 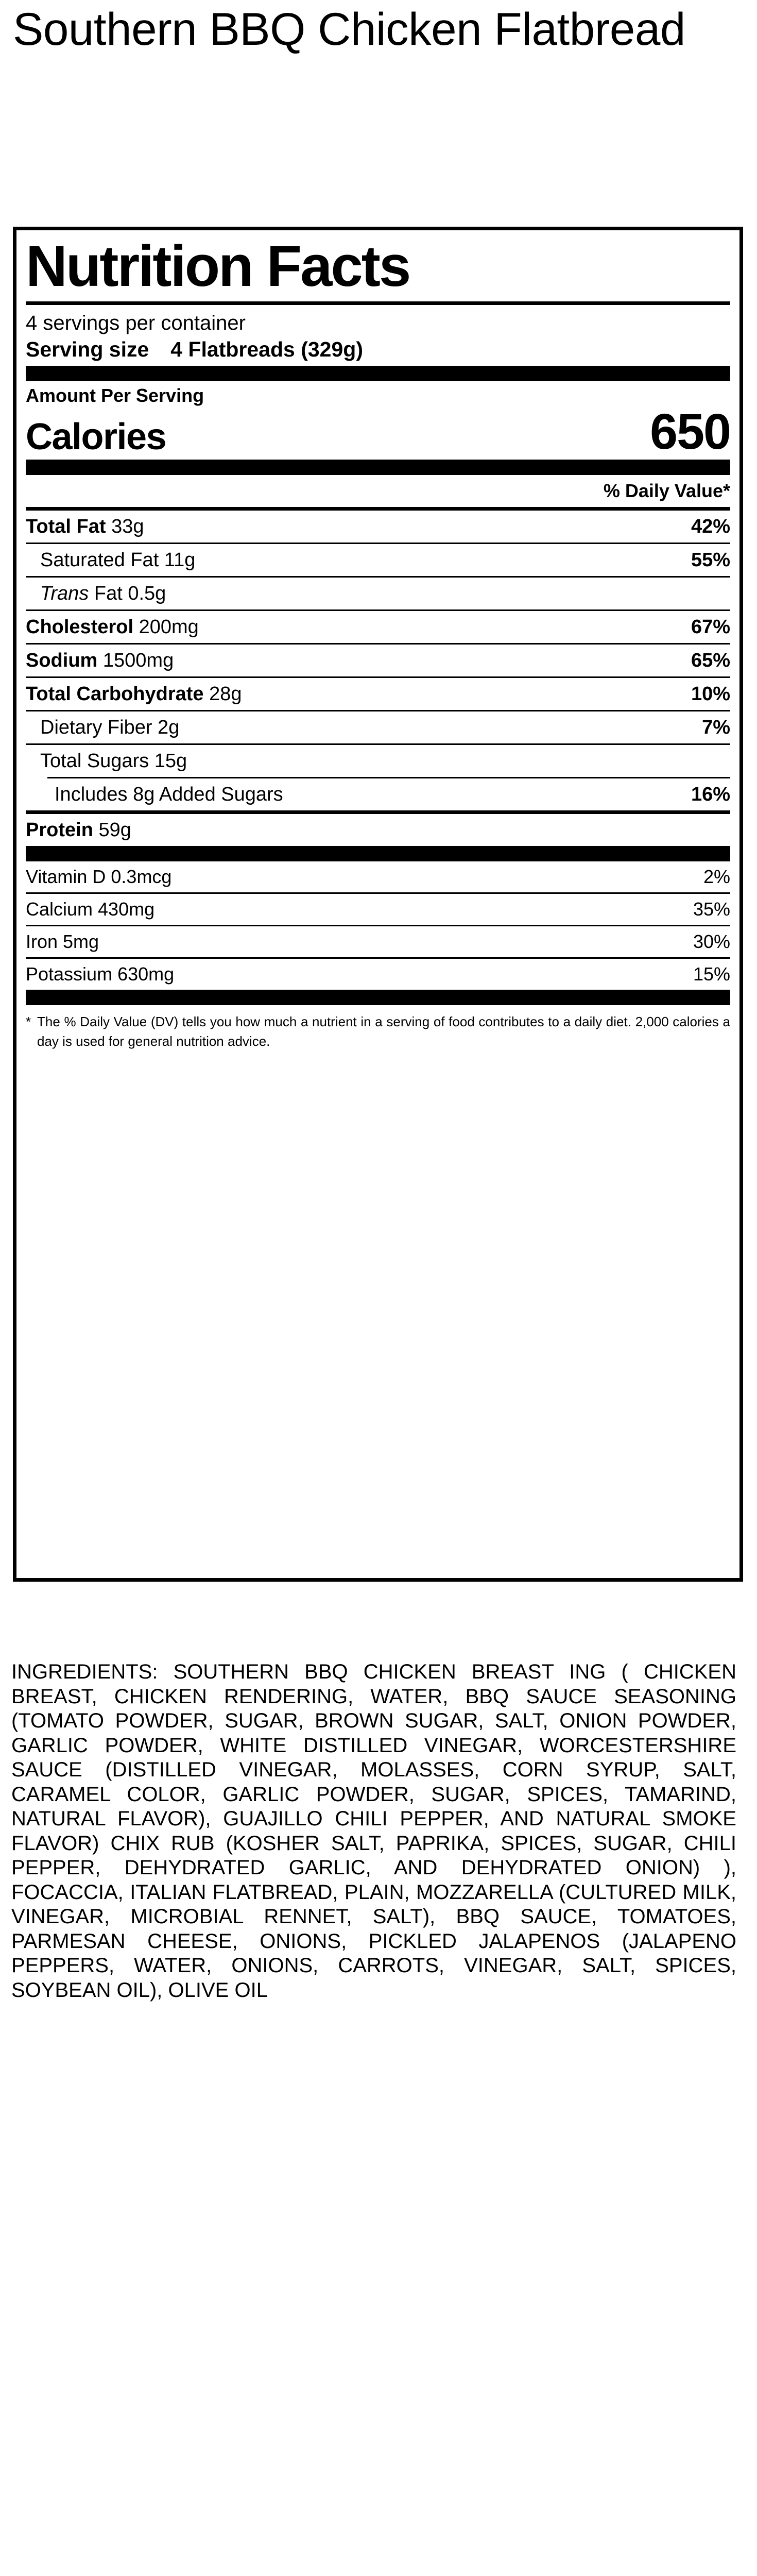 What do you see at coordinates (115, 694) in the screenshot?
I see `nutrient-name-total-carbohydrate: Total Carbohydrate` at bounding box center [115, 694].